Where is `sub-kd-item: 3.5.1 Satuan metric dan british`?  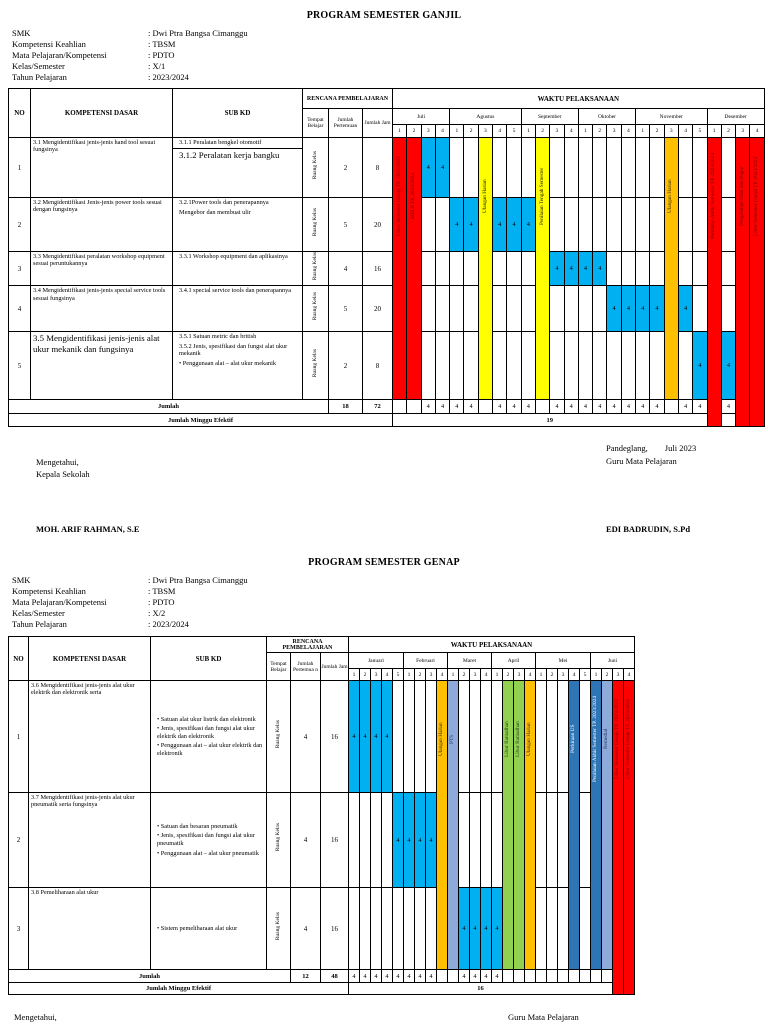 sub-kd-item: 3.5.1 Satuan metric dan british is located at coordinates (218, 337).